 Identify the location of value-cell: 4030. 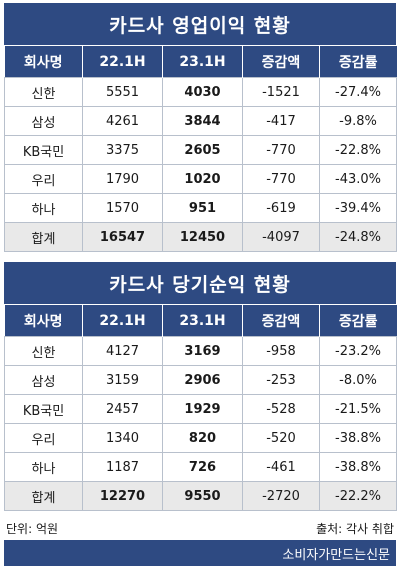
(202, 92).